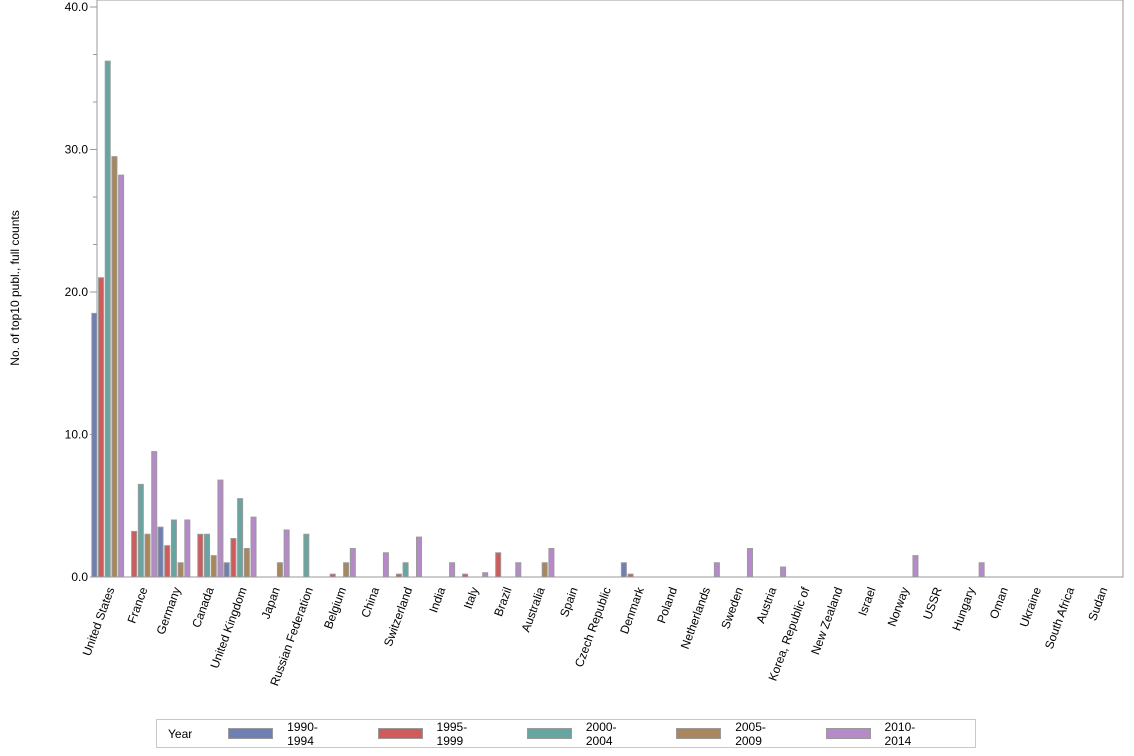 Image resolution: width=1134 pixels, height=756 pixels. What do you see at coordinates (370, 602) in the screenshot?
I see `x-category-label: China` at bounding box center [370, 602].